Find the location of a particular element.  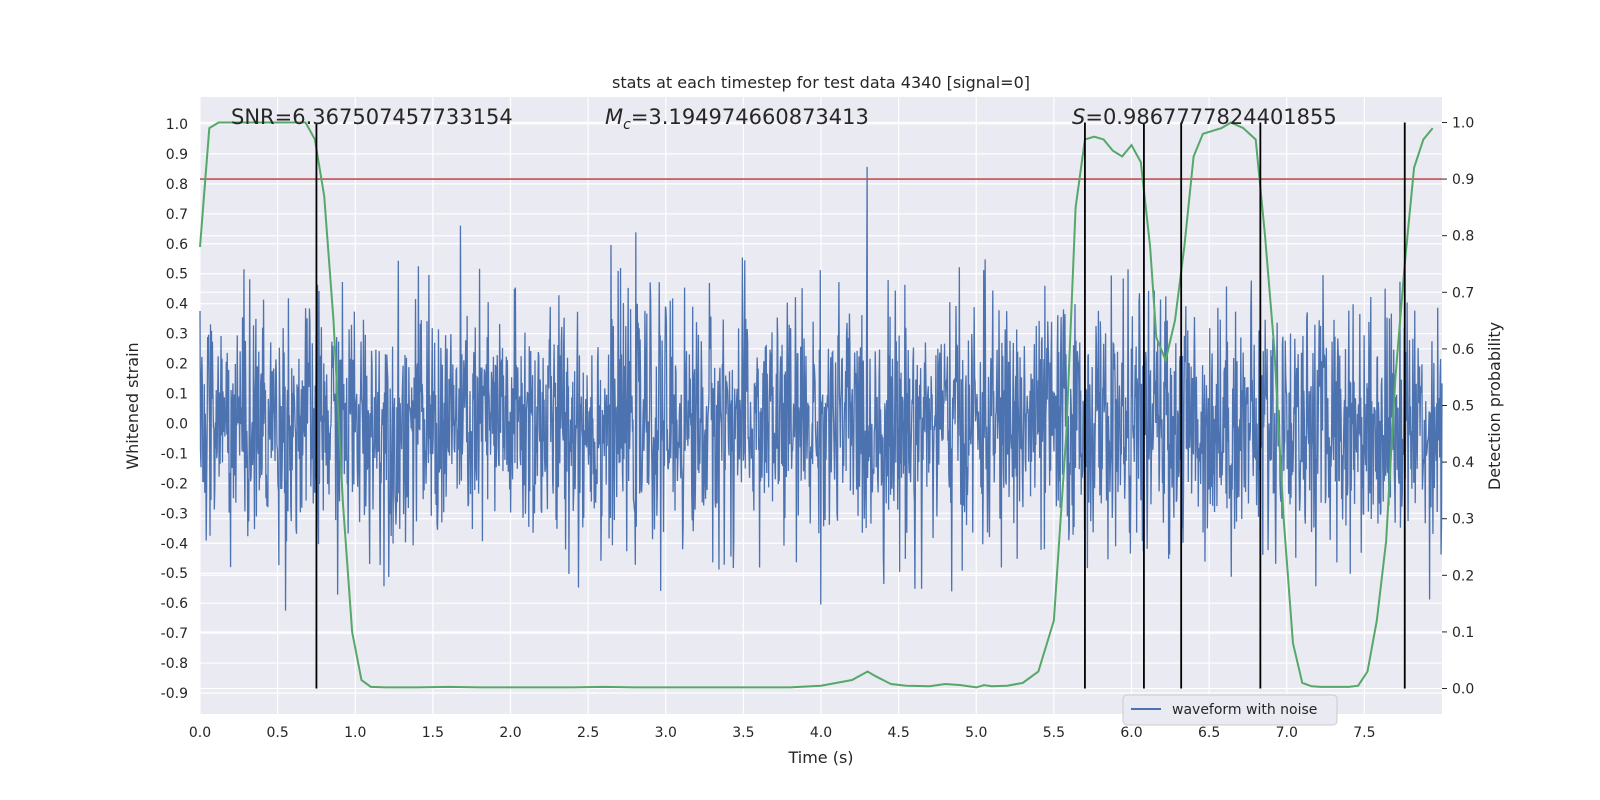

legend-label-waveform: waveform with noise is located at coordinates (1244, 710).